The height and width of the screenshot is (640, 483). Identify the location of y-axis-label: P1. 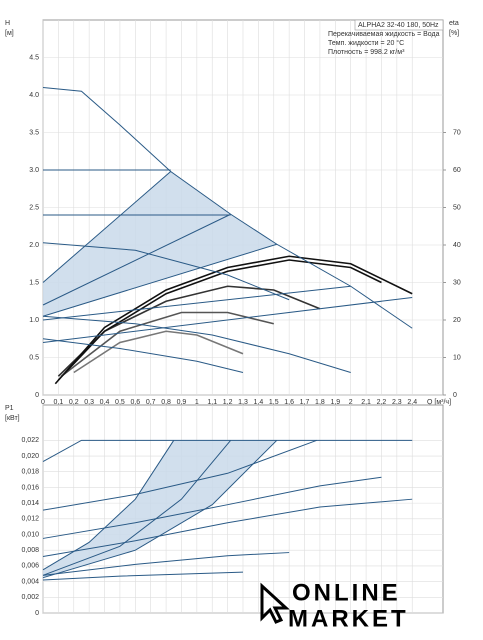
(9, 408).